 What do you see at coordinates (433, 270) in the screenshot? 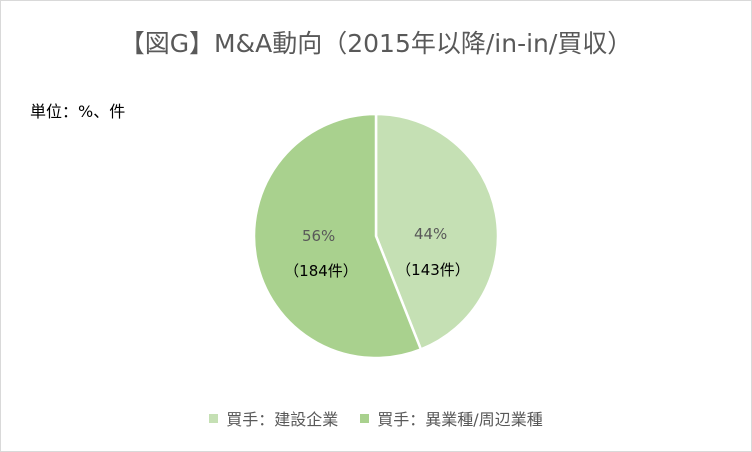
I see `slice-kensetsu-count: （143件）` at bounding box center [433, 270].